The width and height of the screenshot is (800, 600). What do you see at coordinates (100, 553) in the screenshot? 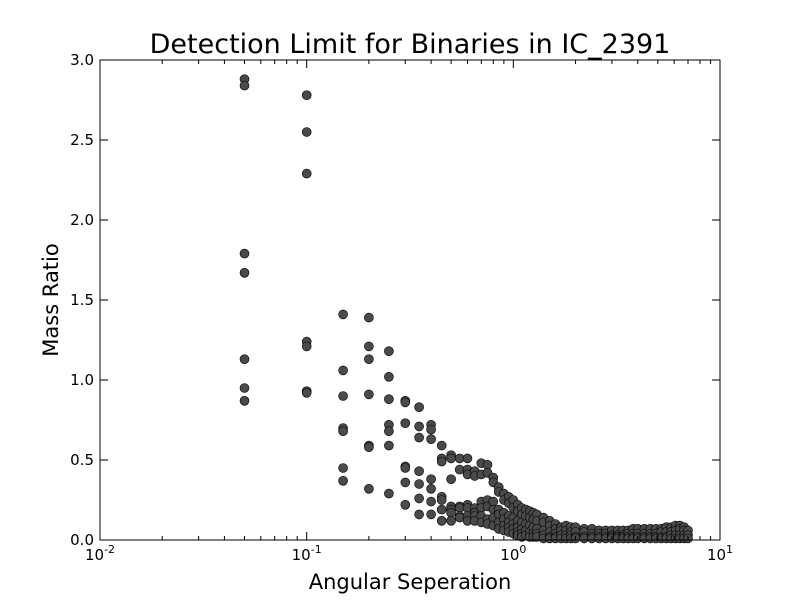
I see `x-tick-label: 10⁻²` at bounding box center [100, 553].